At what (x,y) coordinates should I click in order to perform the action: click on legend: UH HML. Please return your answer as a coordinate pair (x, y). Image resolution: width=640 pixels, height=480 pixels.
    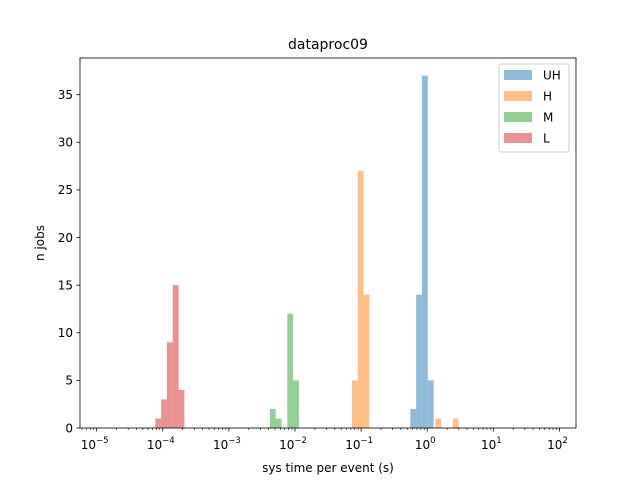
    Looking at the image, I should click on (534, 108).